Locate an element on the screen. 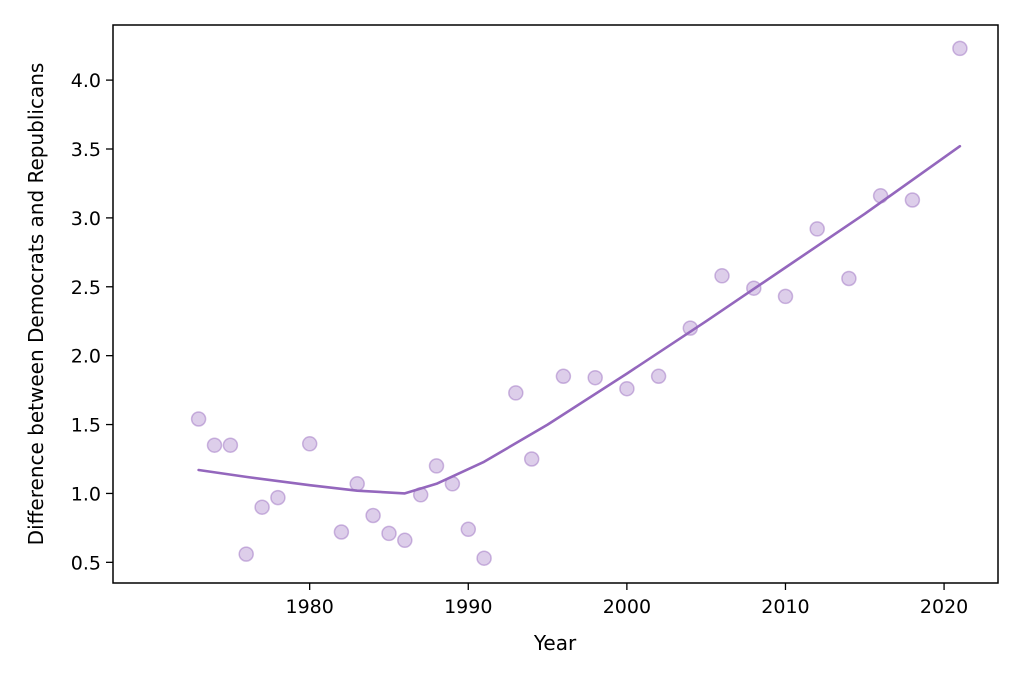 The image size is (1024, 683). x-tick-label: 2000 is located at coordinates (627, 607).